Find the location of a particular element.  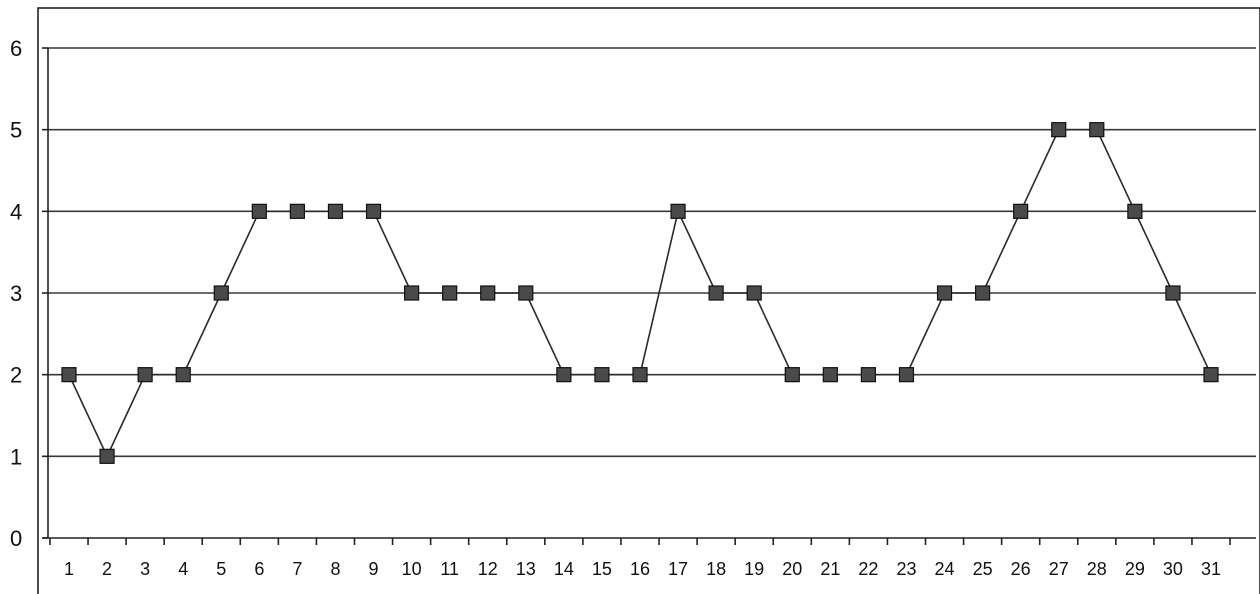

x-tick-label: 8 is located at coordinates (335, 569).